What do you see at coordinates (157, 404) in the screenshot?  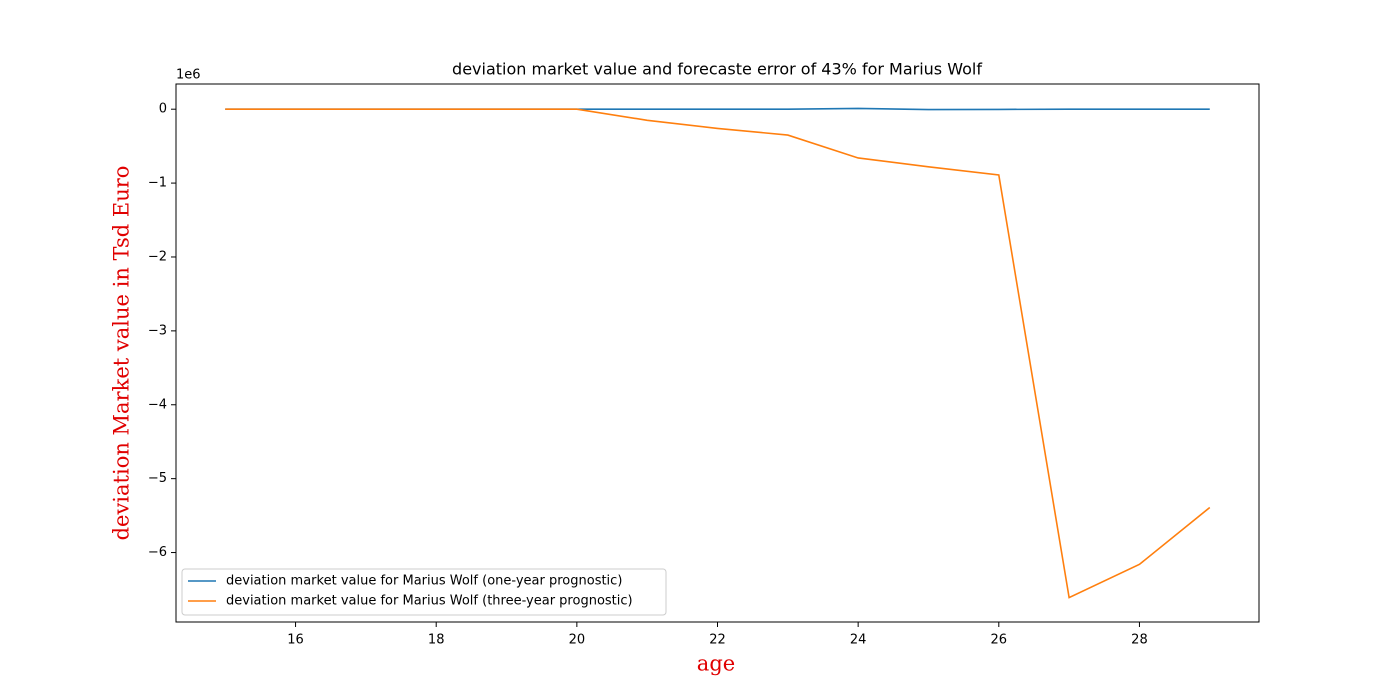 I see `y-tick-label: −4` at bounding box center [157, 404].